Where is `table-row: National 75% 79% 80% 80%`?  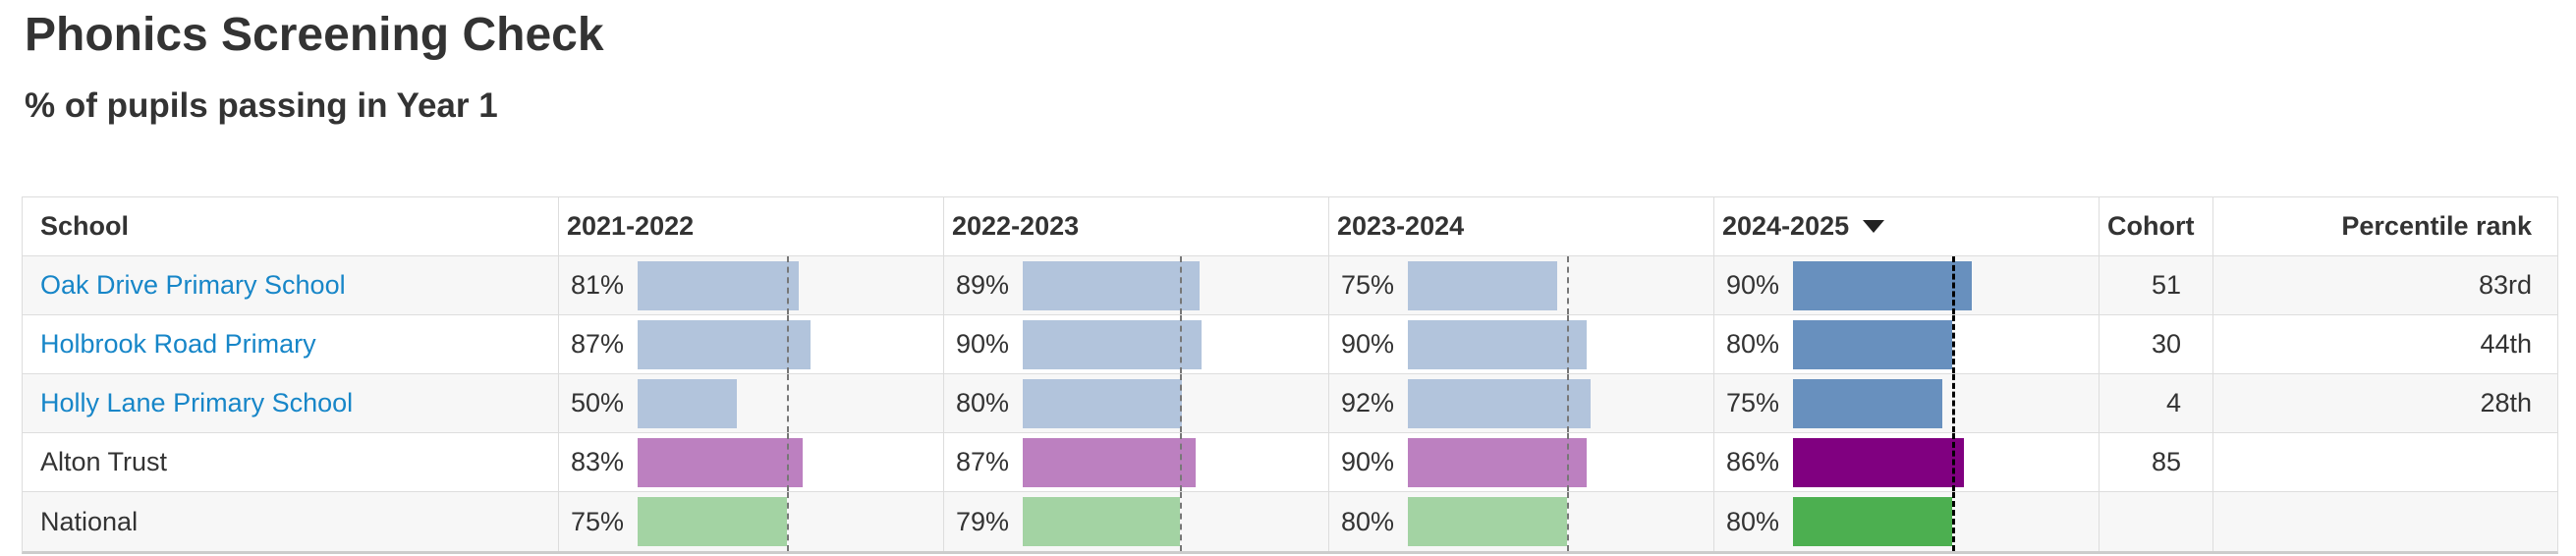 table-row: National 75% 79% 80% 80% is located at coordinates (1290, 521).